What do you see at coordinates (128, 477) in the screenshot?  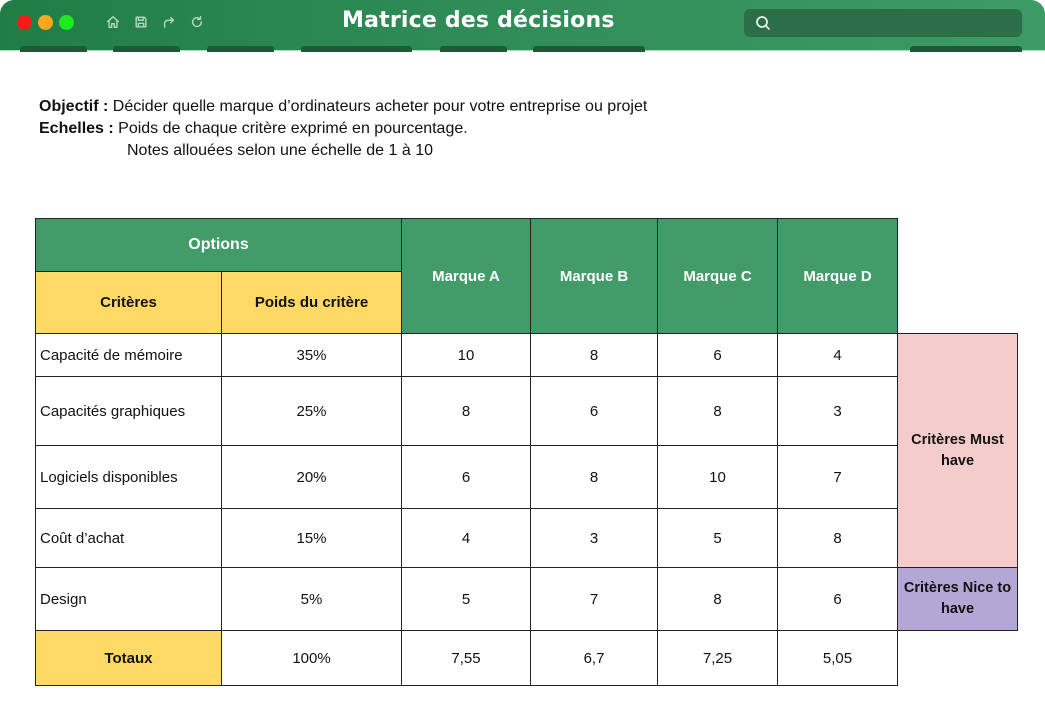 I see `criterion-cell: Logiciels disponibles` at bounding box center [128, 477].